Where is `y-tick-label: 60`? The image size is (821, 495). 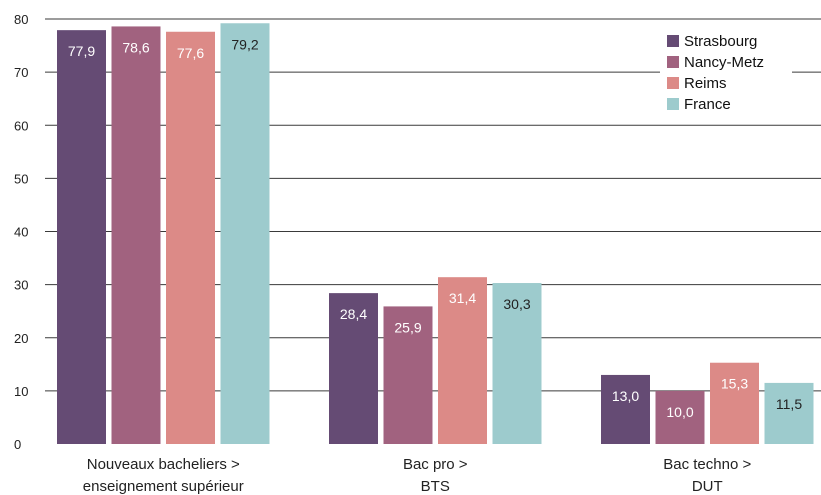
y-tick-label: 60 is located at coordinates (21, 125).